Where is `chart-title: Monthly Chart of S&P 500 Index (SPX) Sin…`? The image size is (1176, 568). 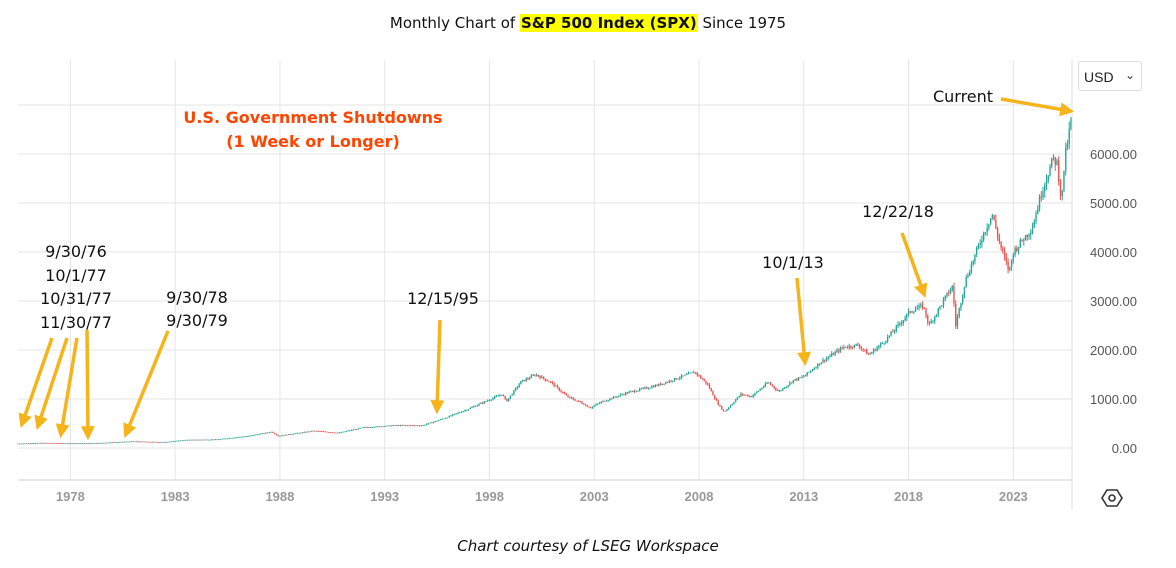 chart-title: Monthly Chart of S&P 500 Index (SPX) Sin… is located at coordinates (588, 23).